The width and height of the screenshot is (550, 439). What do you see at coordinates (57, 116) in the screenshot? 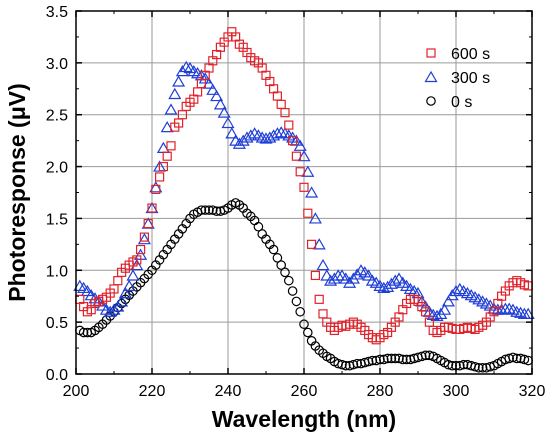
I see `y-tick-label: 2.5` at bounding box center [57, 116].